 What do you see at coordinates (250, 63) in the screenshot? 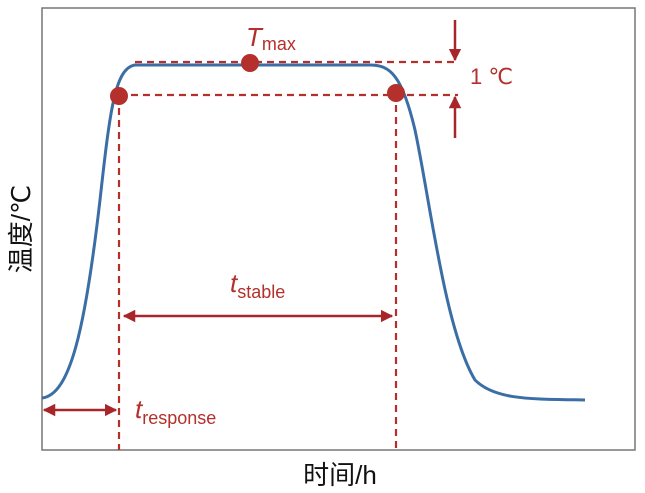
I see `max-point` at bounding box center [250, 63].